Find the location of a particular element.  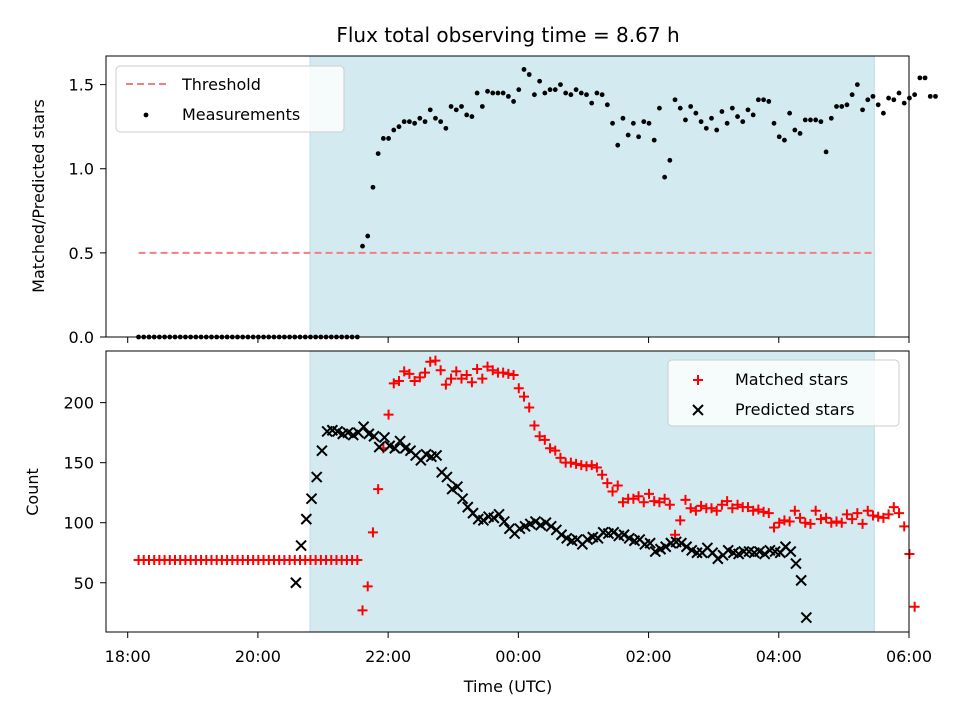

bottom-legend-box is located at coordinates (783, 393).